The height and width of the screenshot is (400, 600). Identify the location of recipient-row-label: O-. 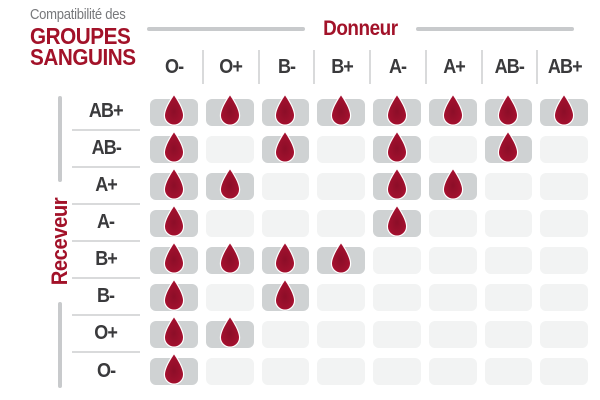
(106, 371).